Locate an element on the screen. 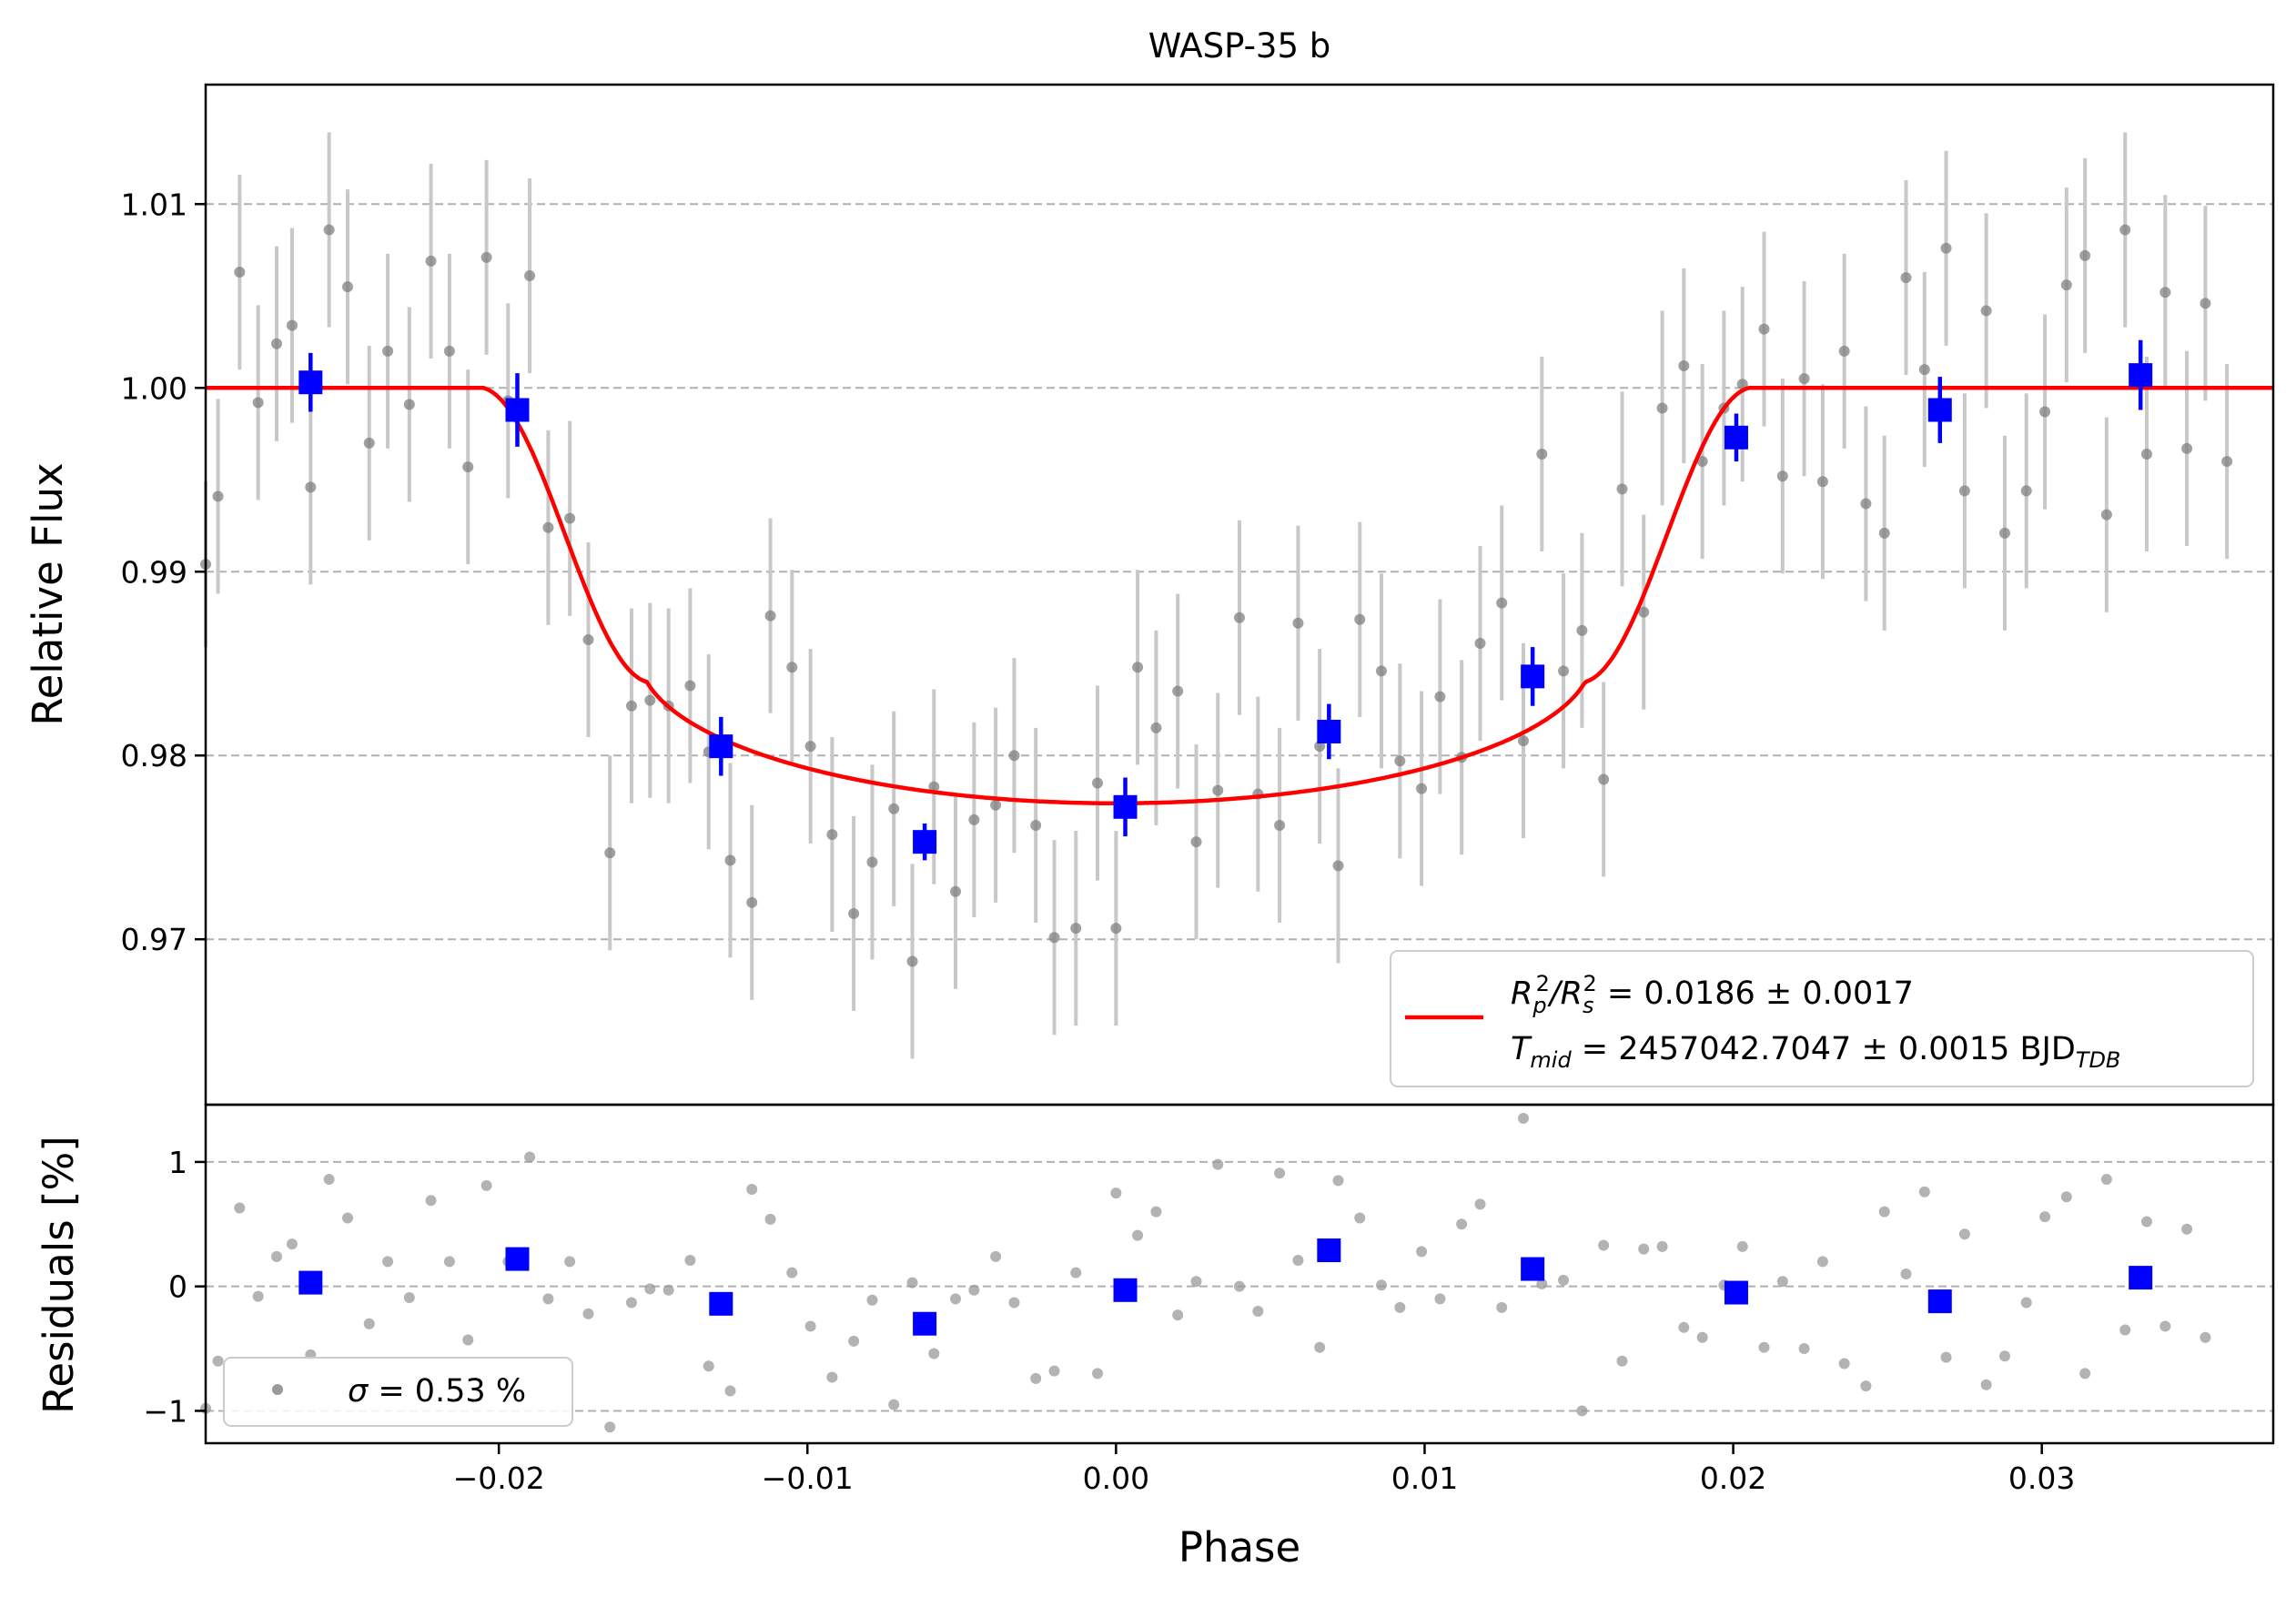 This screenshot has width=2296, height=1607. top-legend-box is located at coordinates (1822, 1018).